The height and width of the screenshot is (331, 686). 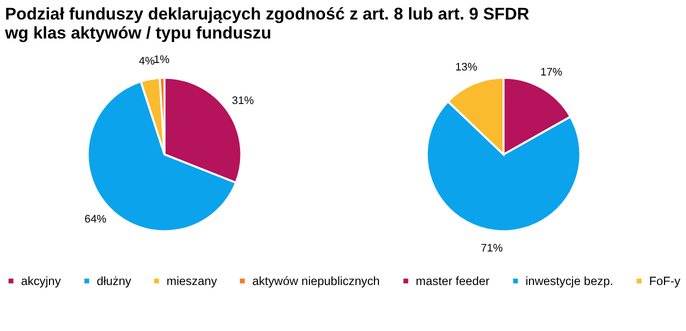 I want to click on legend-label: akcyjny, so click(x=40, y=281).